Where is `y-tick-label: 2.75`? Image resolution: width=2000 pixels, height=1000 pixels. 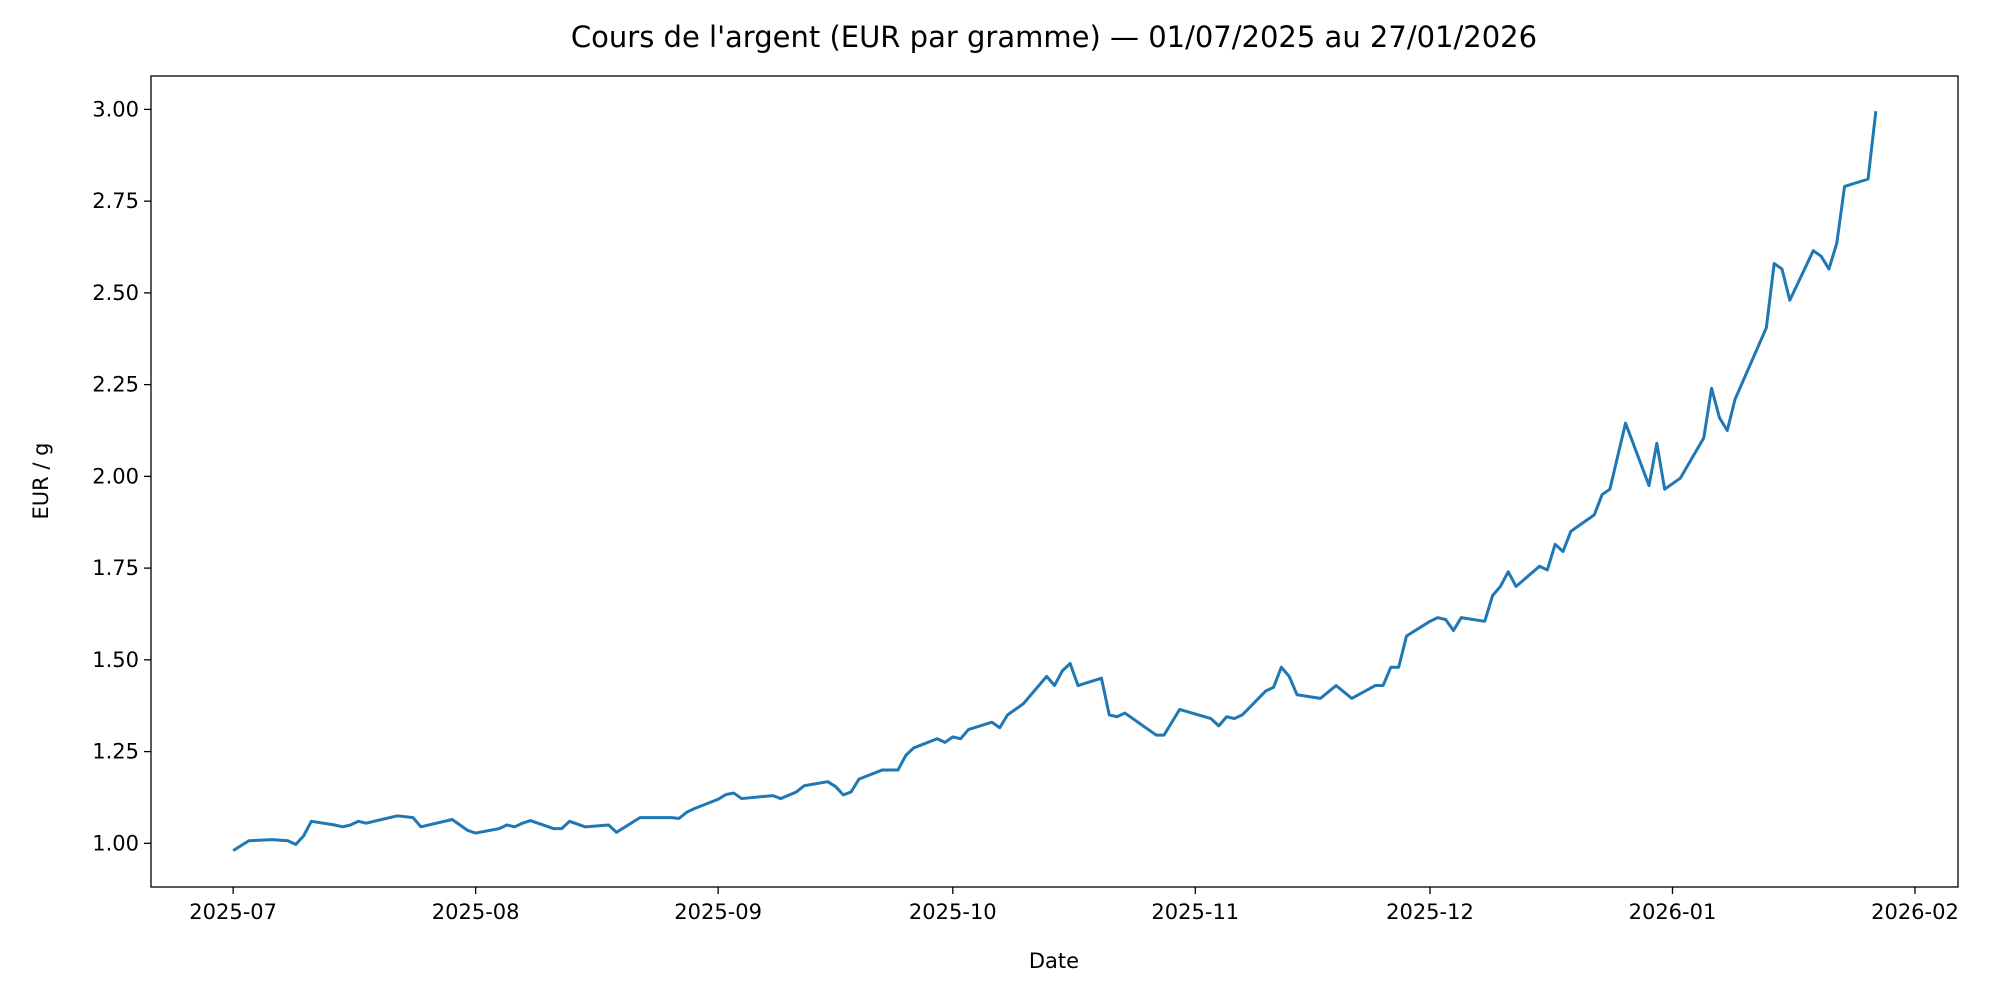
y-tick-label: 2.75 is located at coordinates (115, 201).